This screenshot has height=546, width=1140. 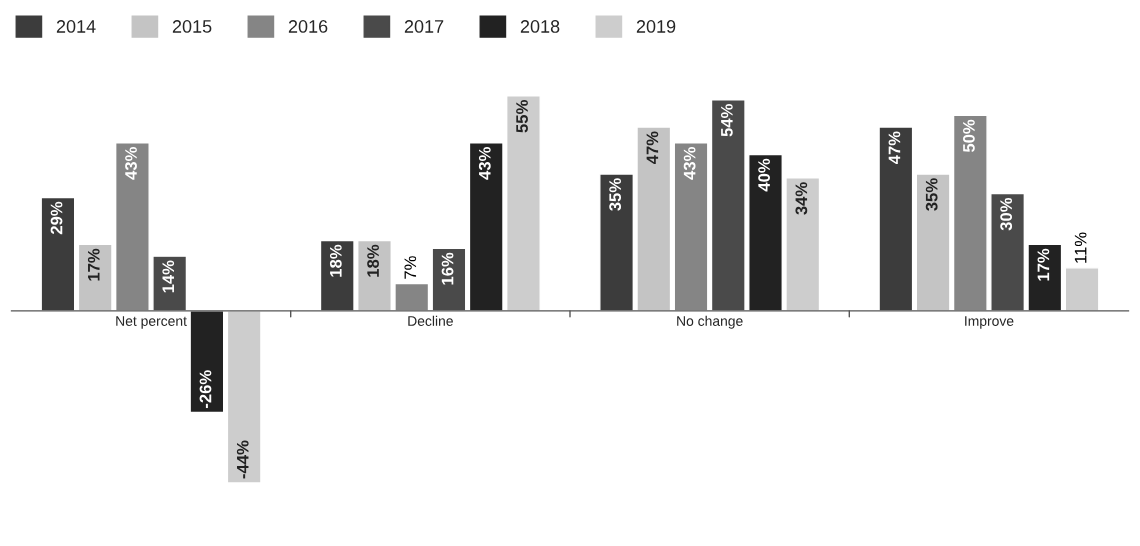 What do you see at coordinates (192, 26) in the screenshot?
I see `legend-label: 2015` at bounding box center [192, 26].